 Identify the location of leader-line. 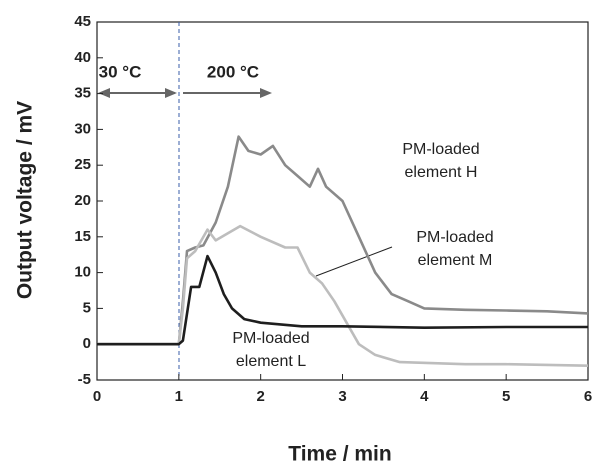
(354, 261).